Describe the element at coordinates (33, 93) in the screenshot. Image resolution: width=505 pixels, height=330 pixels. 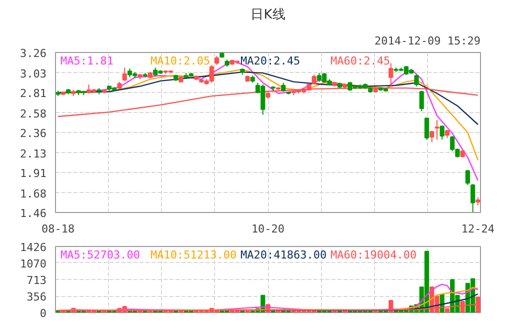
I see `y-tick-label: 2.81` at that location.